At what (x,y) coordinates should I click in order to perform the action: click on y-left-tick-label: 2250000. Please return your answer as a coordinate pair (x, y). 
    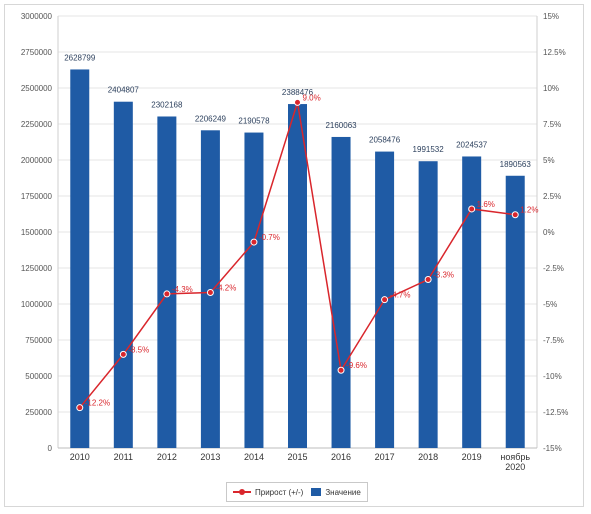
    Looking at the image, I should click on (37, 124).